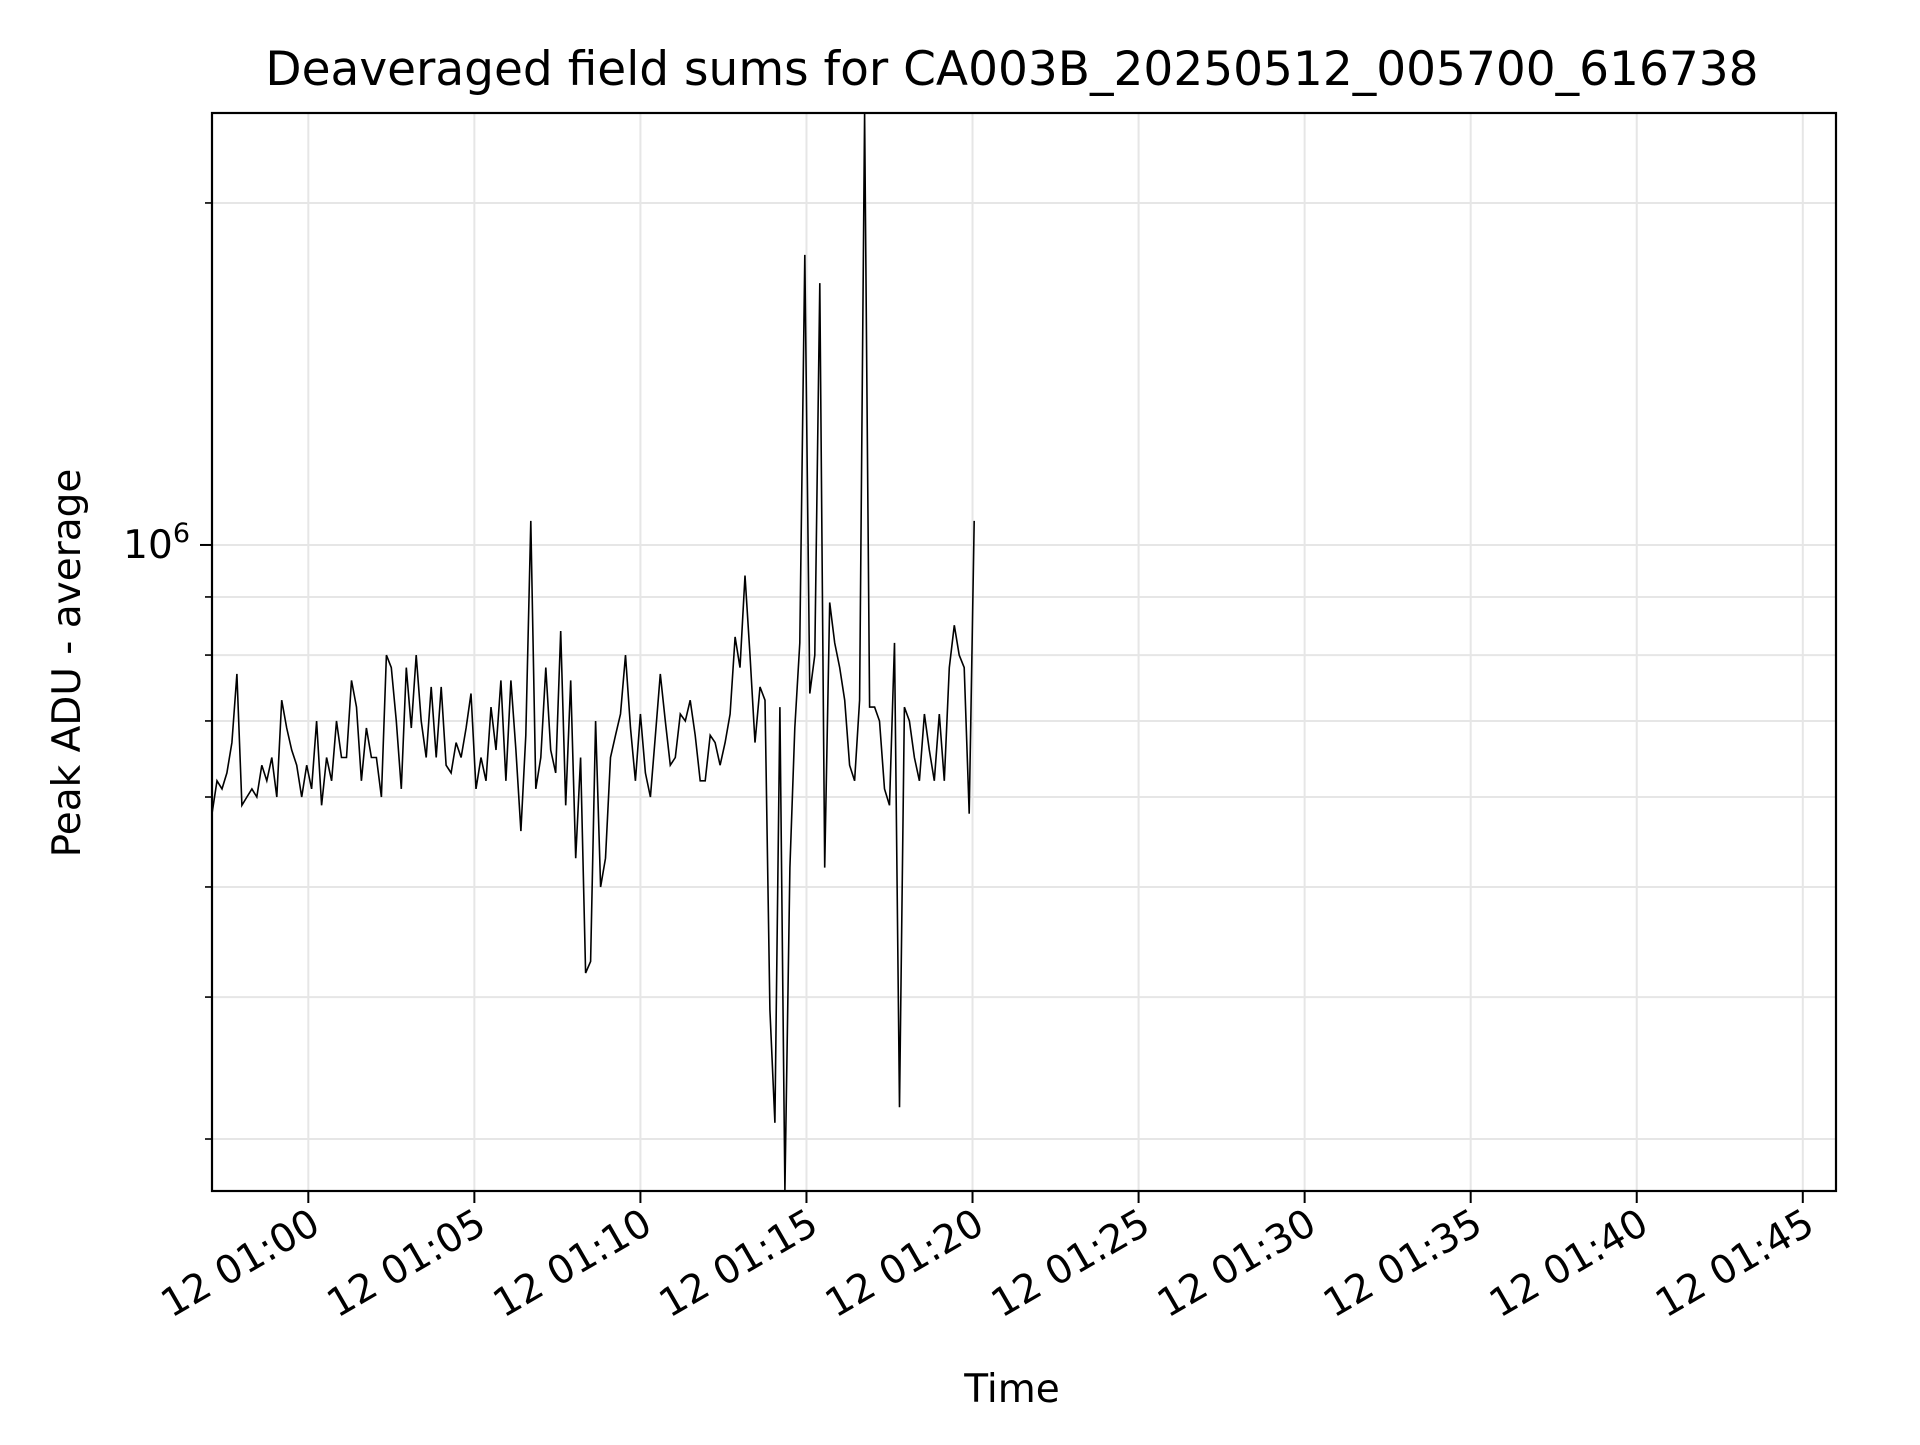 Image resolution: width=1920 pixels, height=1445 pixels. I want to click on y-tick-label: 106, so click(156, 543).